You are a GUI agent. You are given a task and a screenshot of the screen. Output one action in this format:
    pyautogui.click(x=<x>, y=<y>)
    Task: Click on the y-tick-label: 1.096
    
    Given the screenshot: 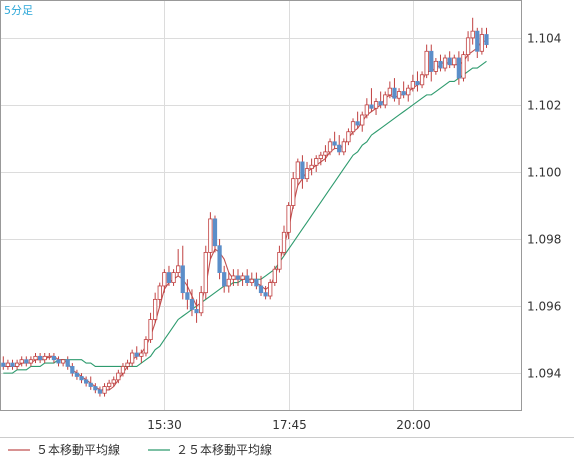 What is the action you would take?
    pyautogui.click(x=544, y=307)
    